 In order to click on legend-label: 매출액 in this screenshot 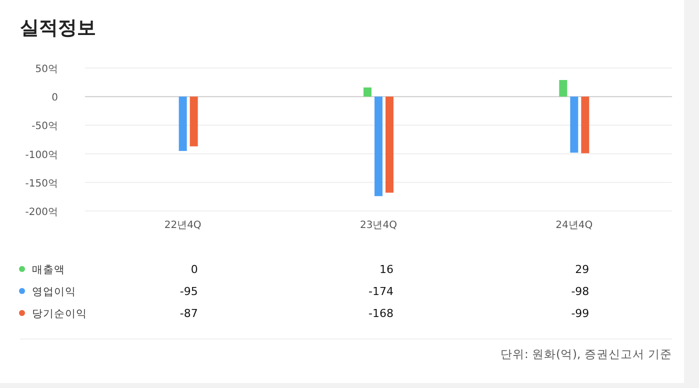, I will do `click(48, 270)`.